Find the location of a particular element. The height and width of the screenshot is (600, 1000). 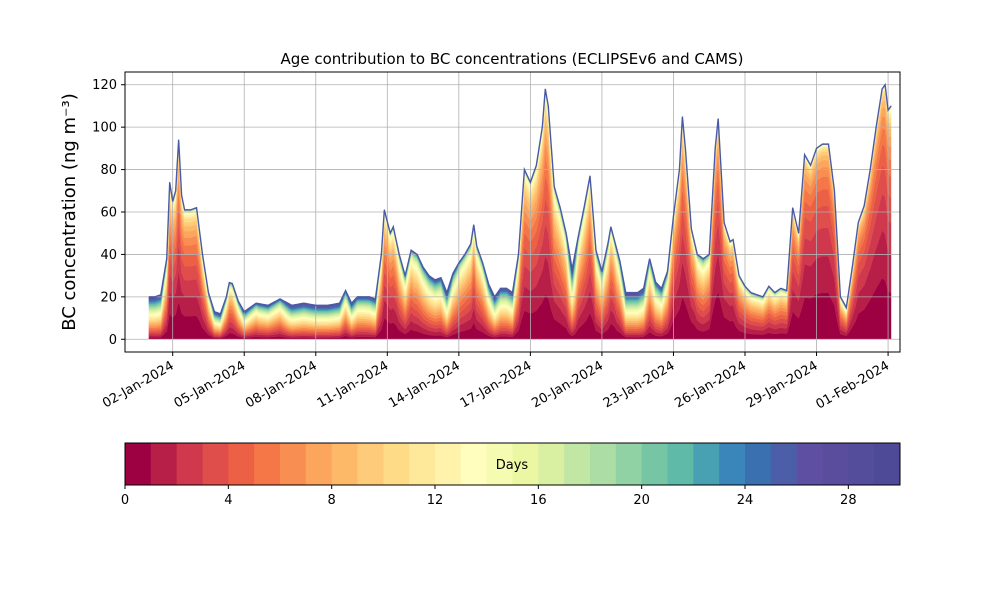

x-tick-label: 01-Feb-2024 is located at coordinates (853, 385).